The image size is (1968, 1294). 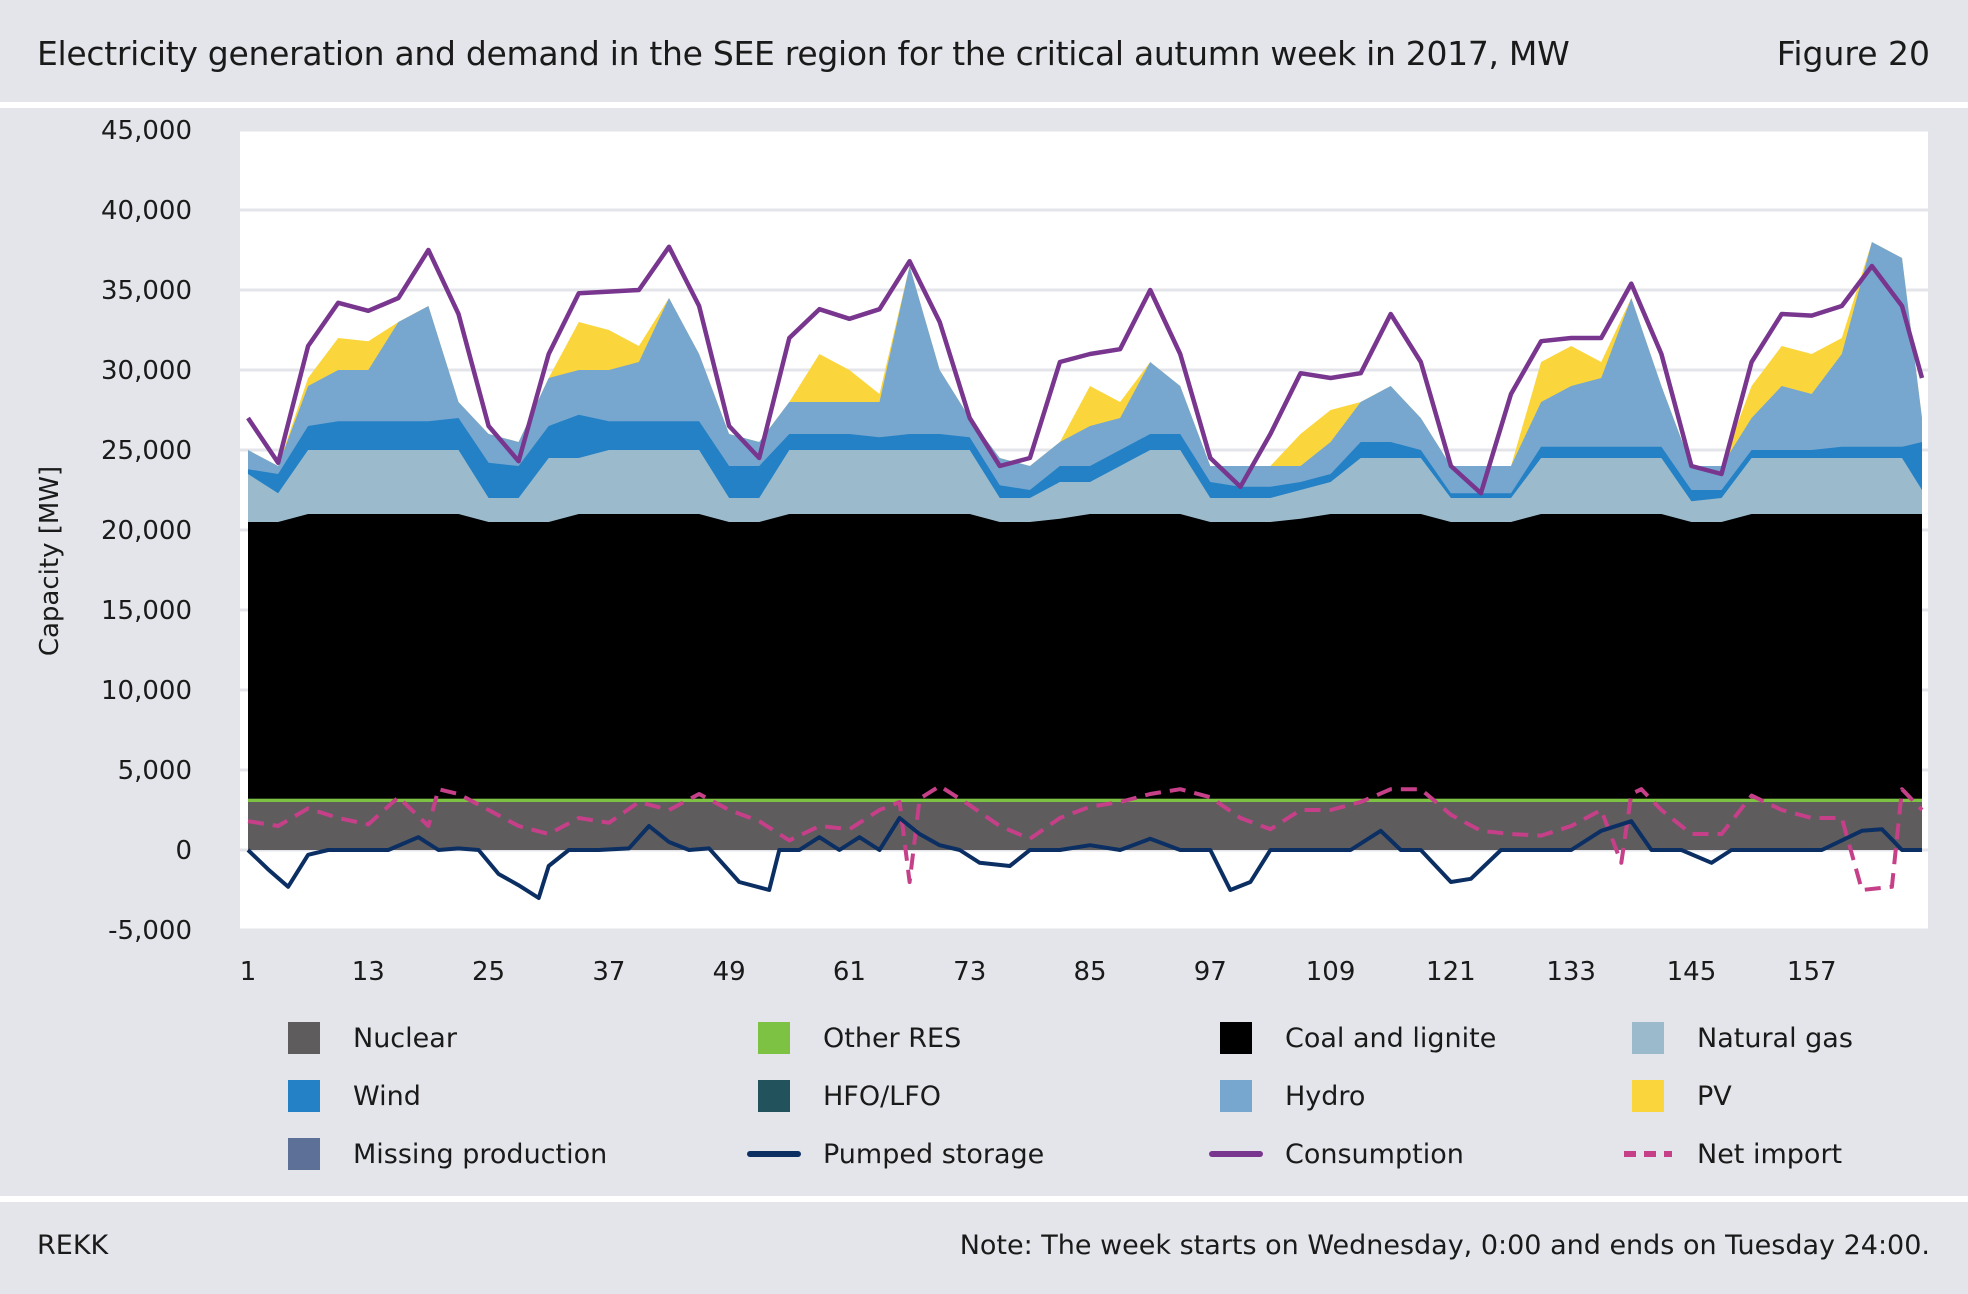 I want to click on y-tick-label: -5,000, so click(x=150, y=931).